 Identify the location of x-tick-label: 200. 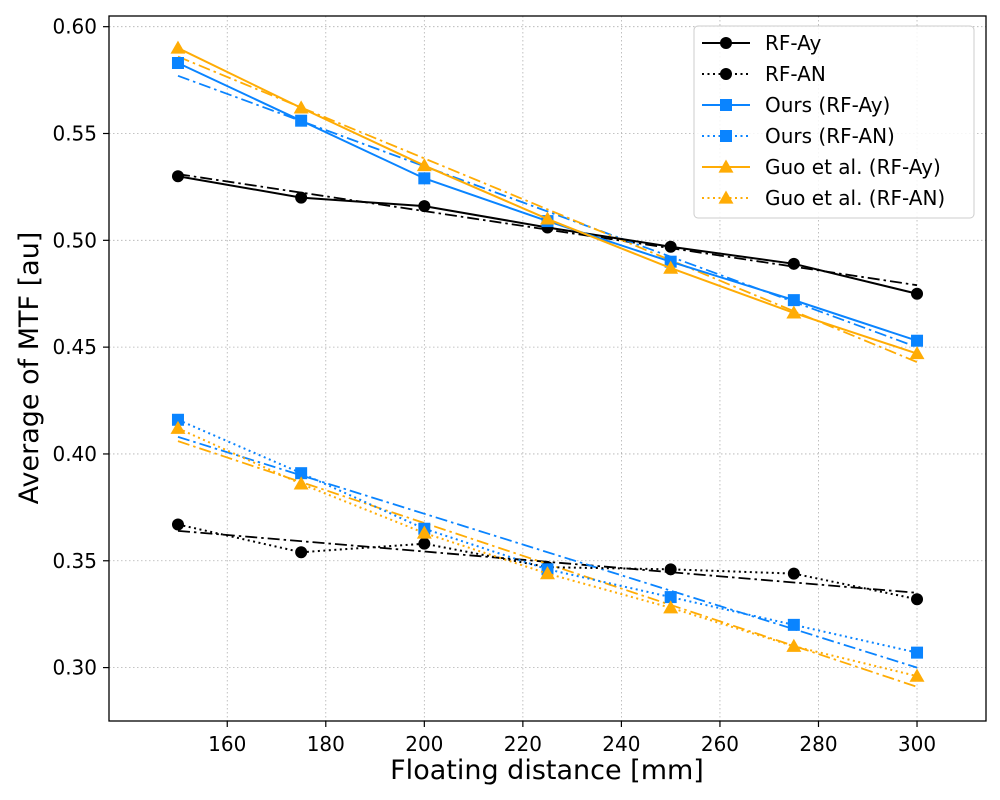
(424, 744).